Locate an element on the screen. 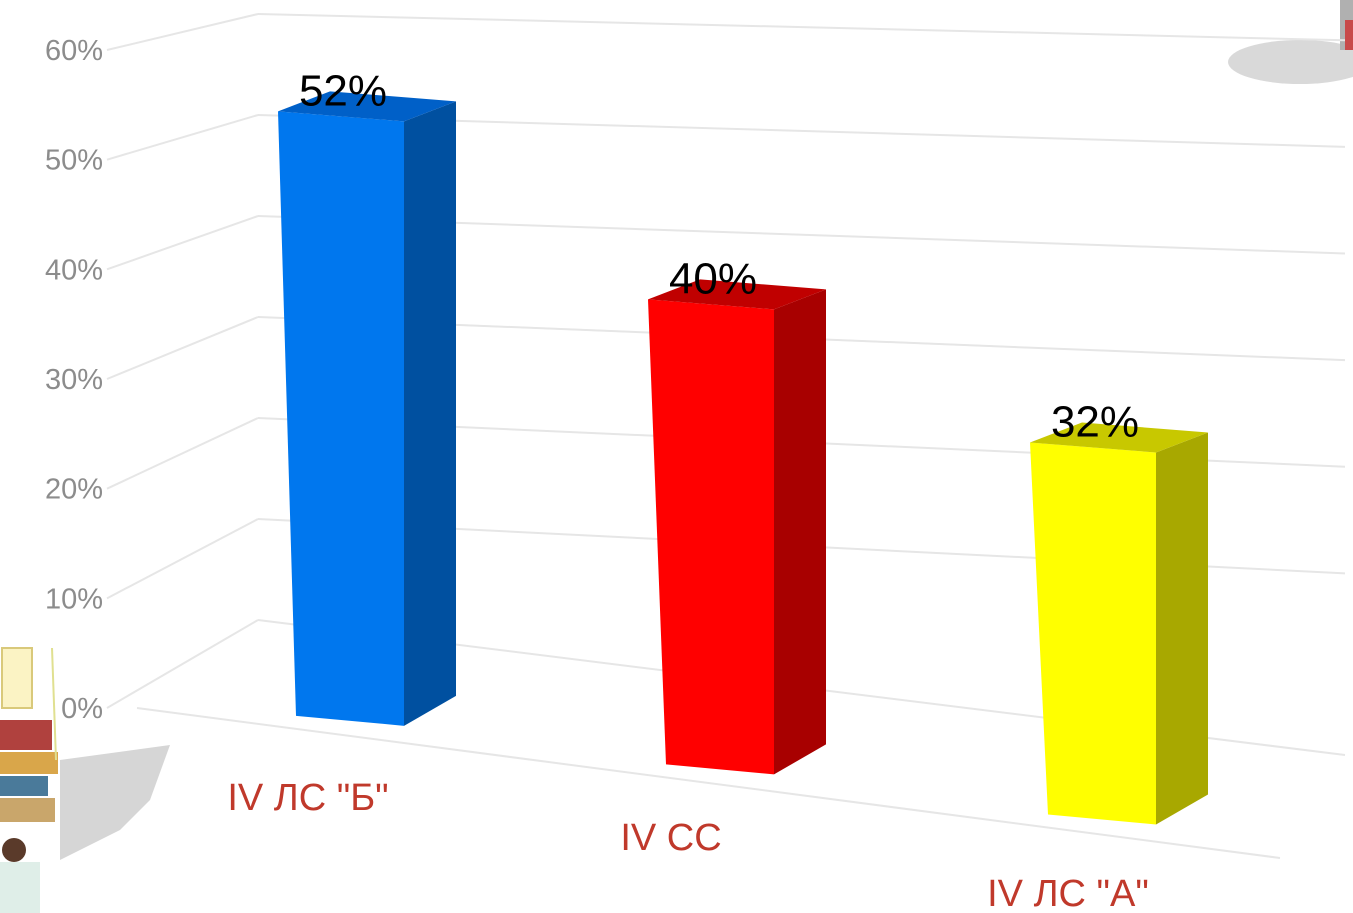 This screenshot has height=913, width=1353. y-tick-label: 0% is located at coordinates (82, 709).